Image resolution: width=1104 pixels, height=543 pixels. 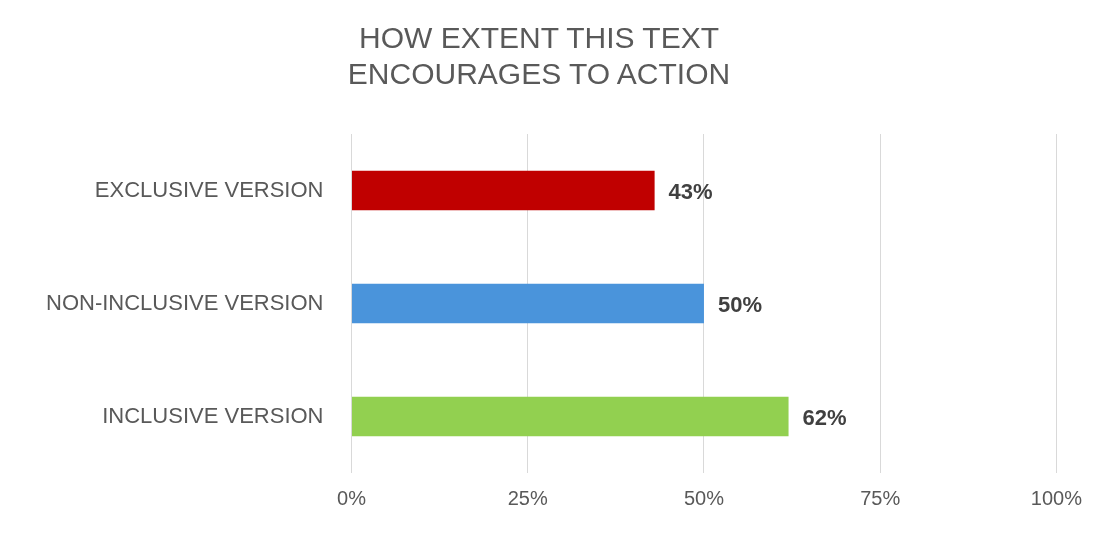 I want to click on y-tick-label: EXCLUSIVE VERSION, so click(x=209, y=189).